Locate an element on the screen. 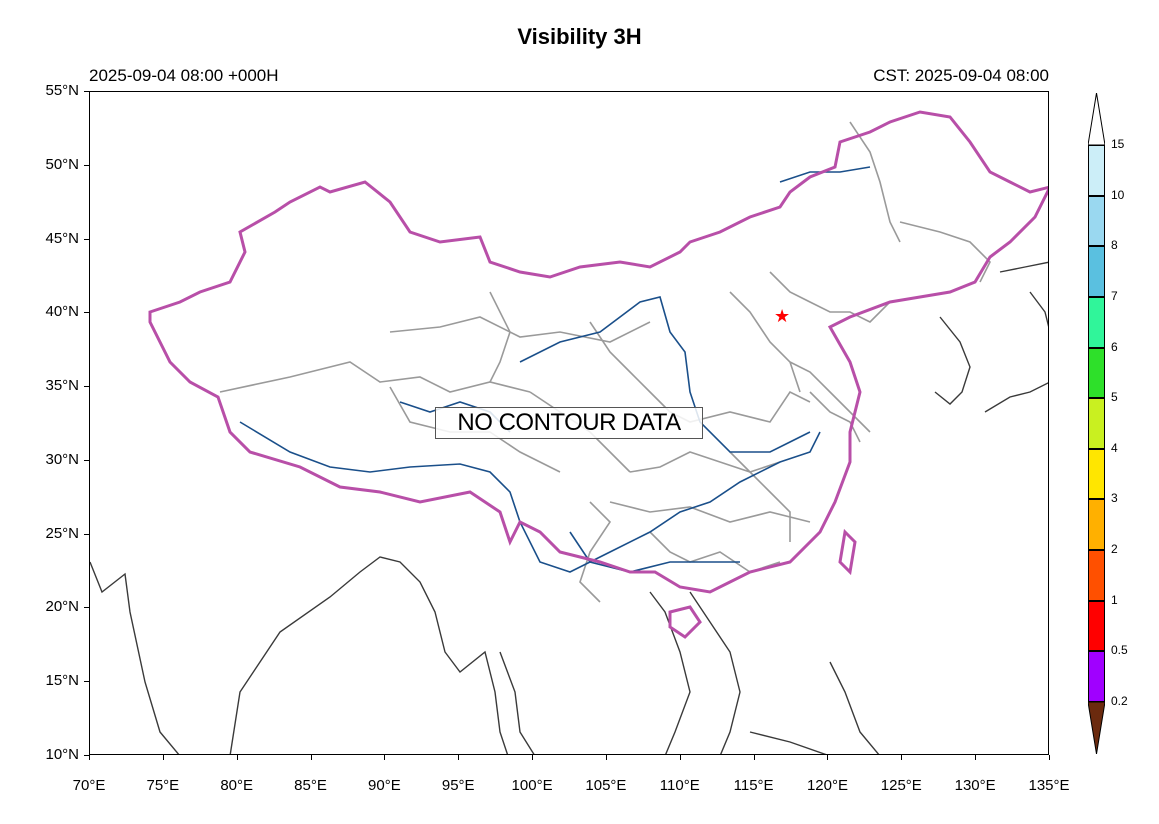 Image resolution: width=1159 pixels, height=824 pixels. lon-tick-label: 85°E is located at coordinates (310, 785).